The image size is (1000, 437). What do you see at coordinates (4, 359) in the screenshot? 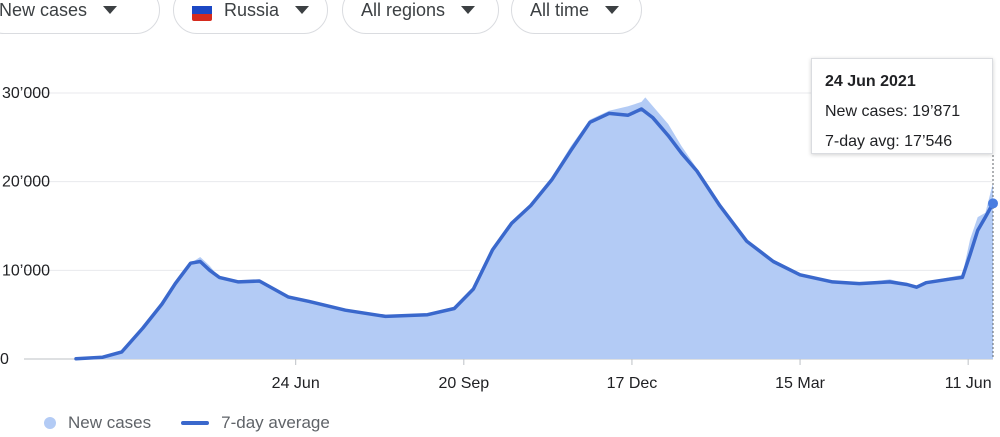
I see `y-tick-label: 0` at bounding box center [4, 359].